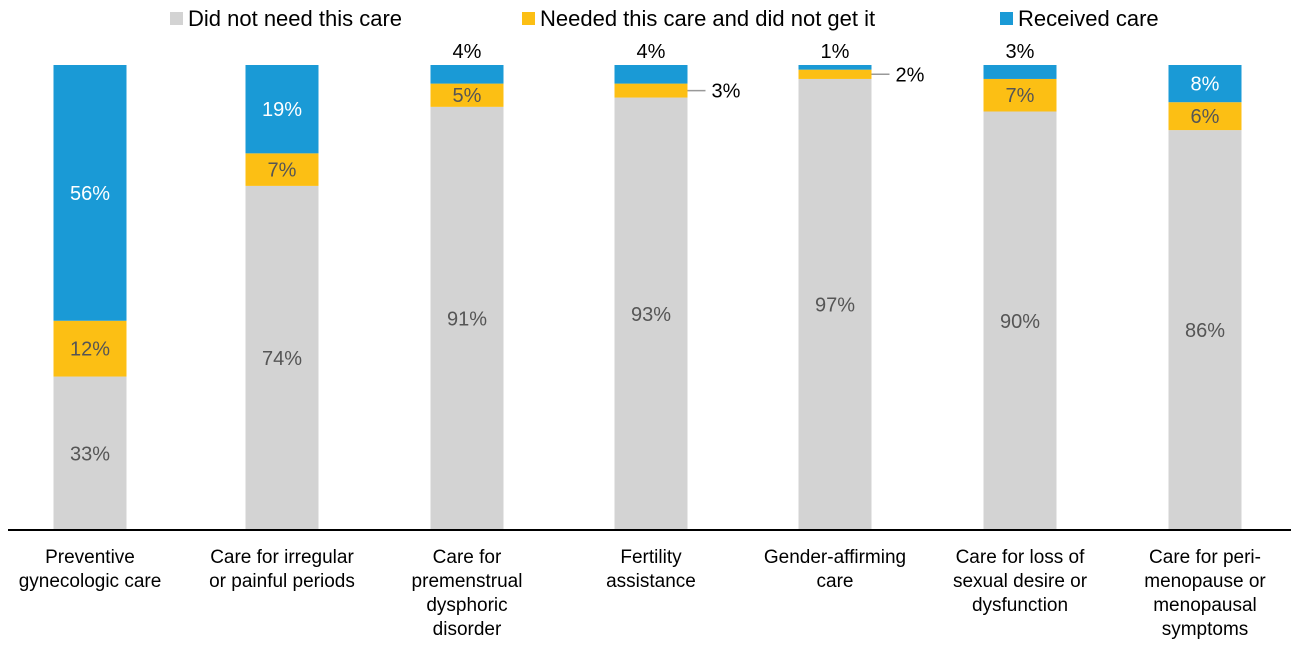 This screenshot has width=1291, height=654. I want to click on data-label: 93%, so click(651, 315).